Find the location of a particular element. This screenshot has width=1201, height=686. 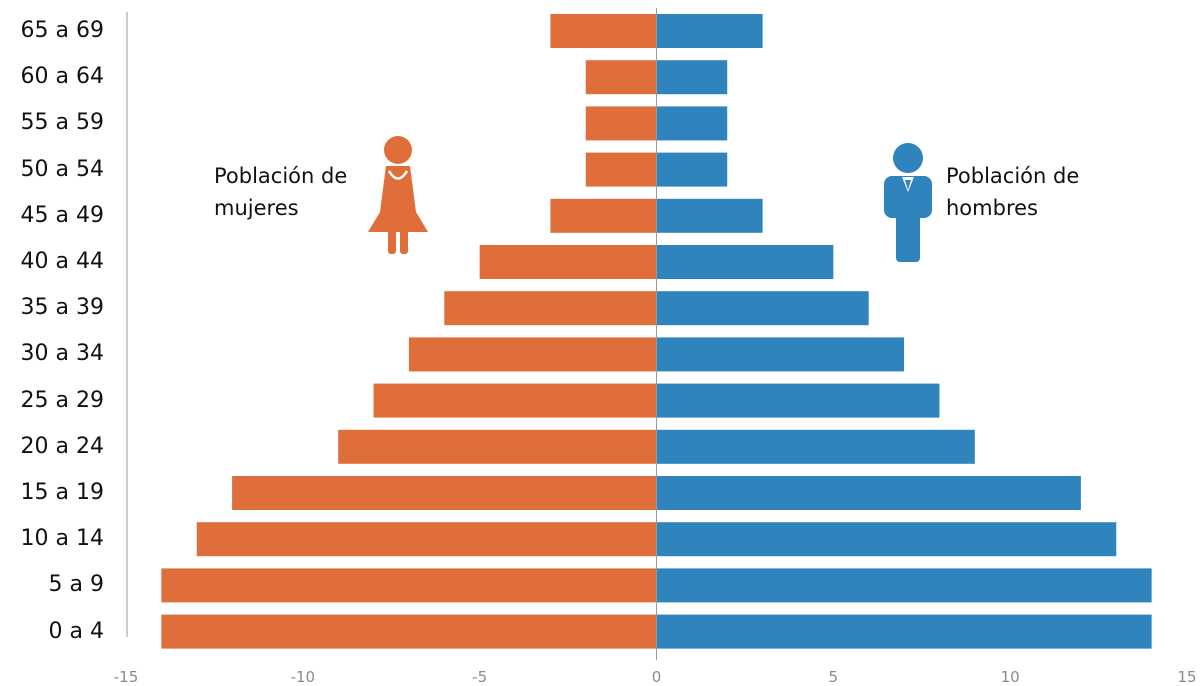

x-tick-label: 10 is located at coordinates (1010, 677).